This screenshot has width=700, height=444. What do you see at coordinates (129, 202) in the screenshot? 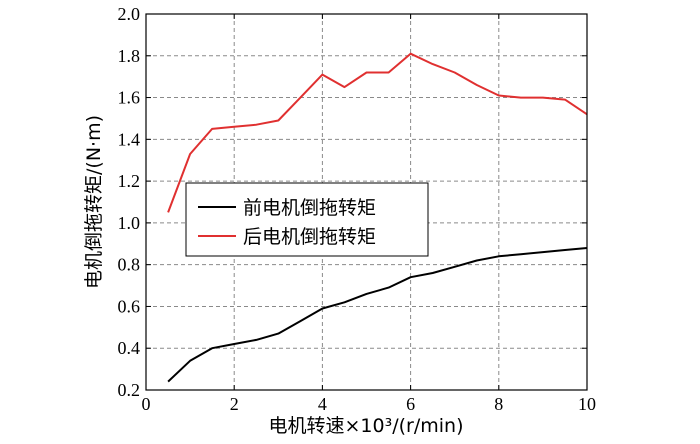
I see `y-tick-labels: 0.2 0.4 0.6 0.8 1.0 1.2 1.4 1.6 1.8 2.0` at bounding box center [129, 202].